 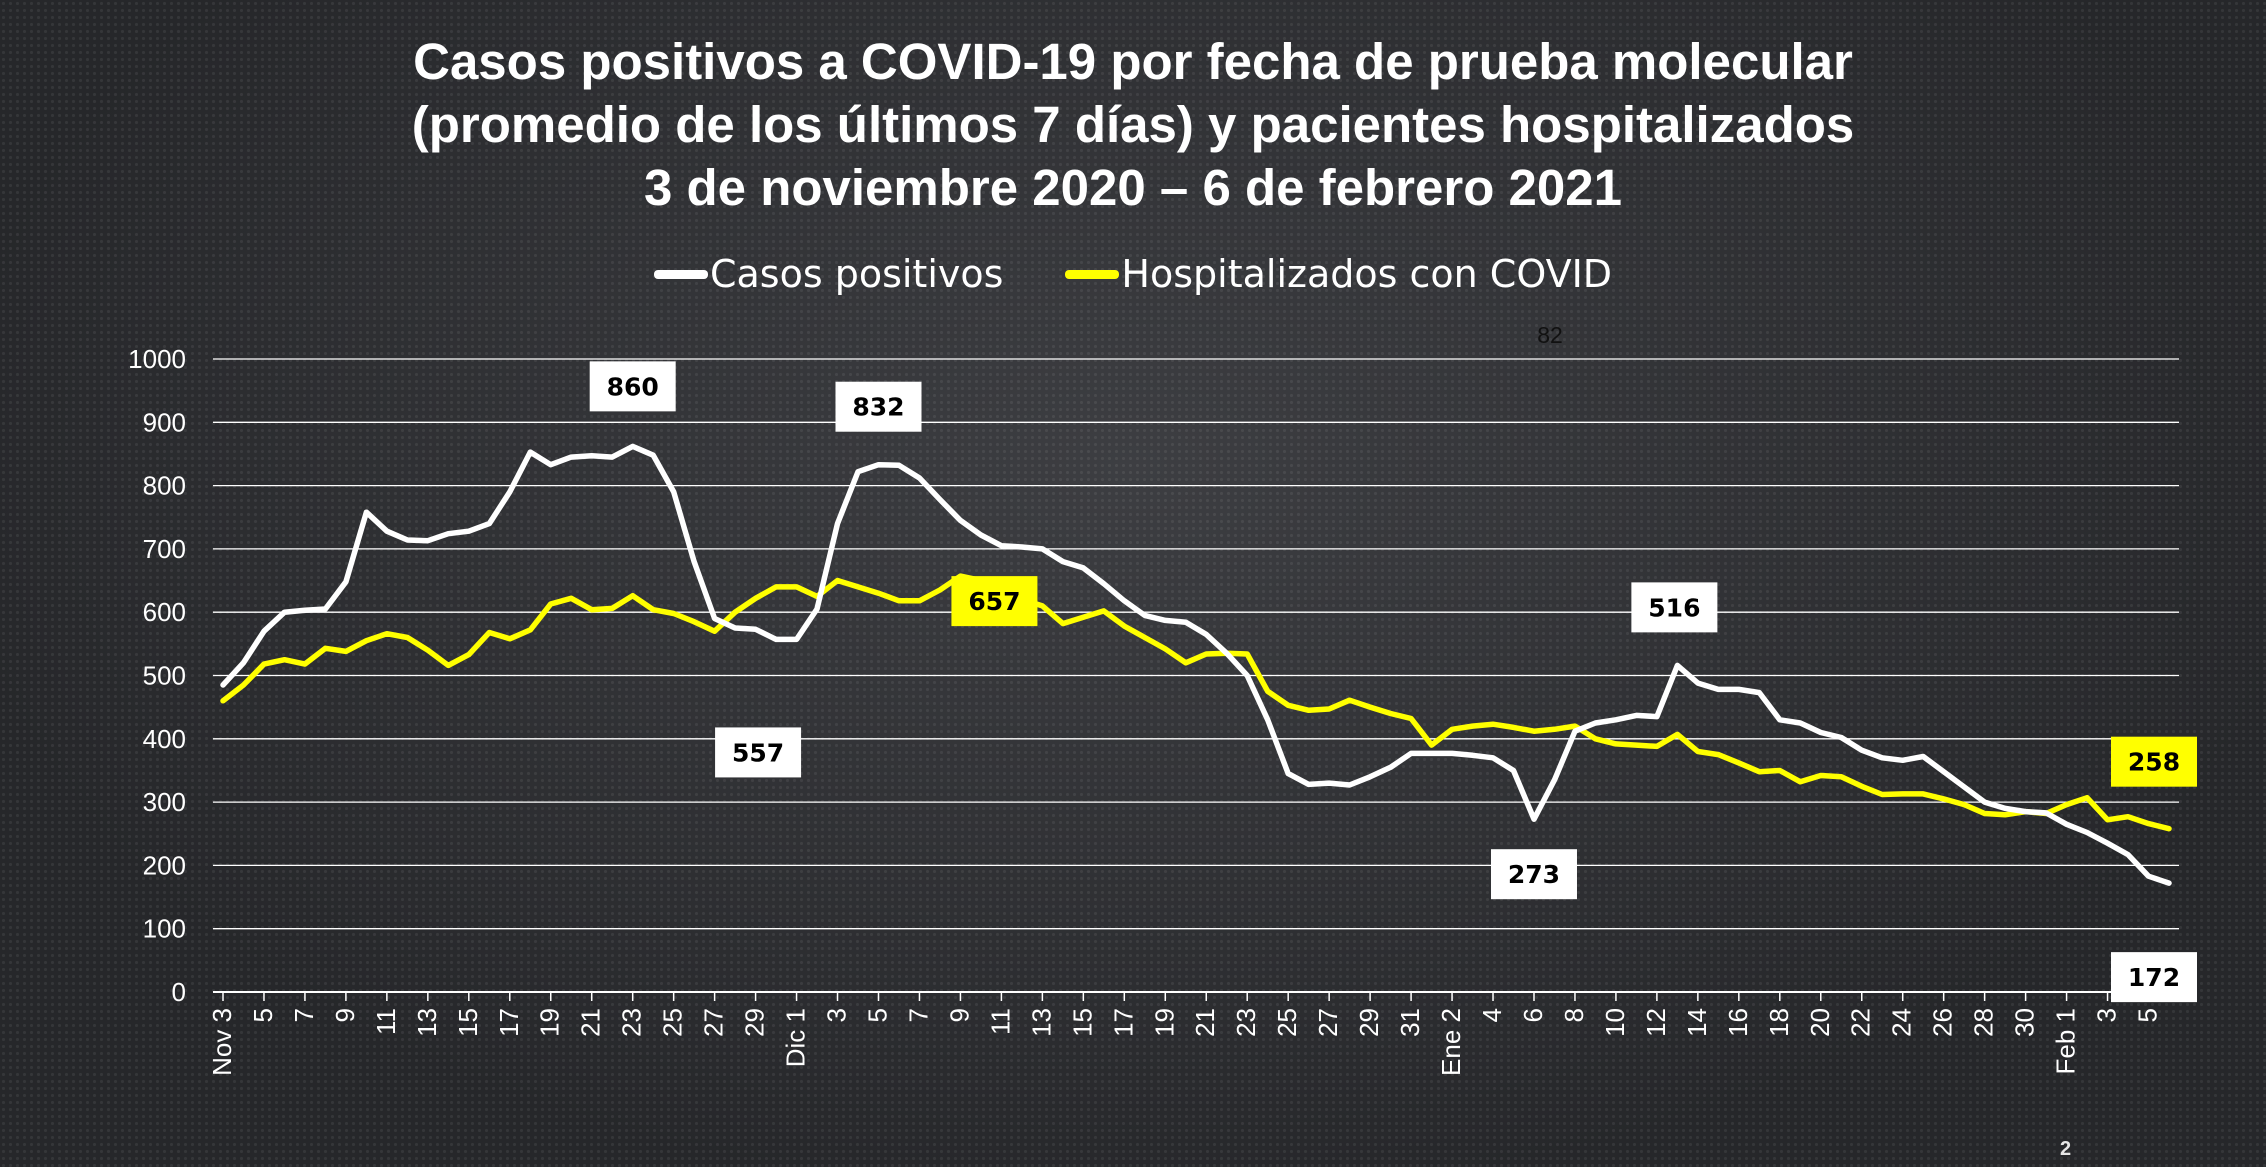 I want to click on y-tick-label: 800, so click(x=164, y=486).